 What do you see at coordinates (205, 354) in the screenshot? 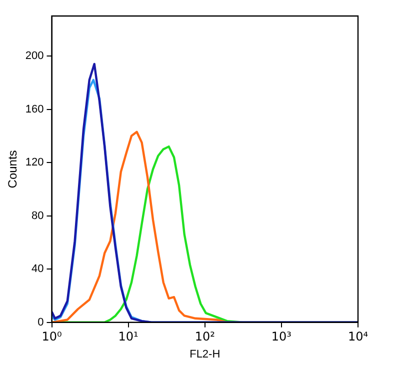
I see `x-axis-title: FL2-H` at bounding box center [205, 354].